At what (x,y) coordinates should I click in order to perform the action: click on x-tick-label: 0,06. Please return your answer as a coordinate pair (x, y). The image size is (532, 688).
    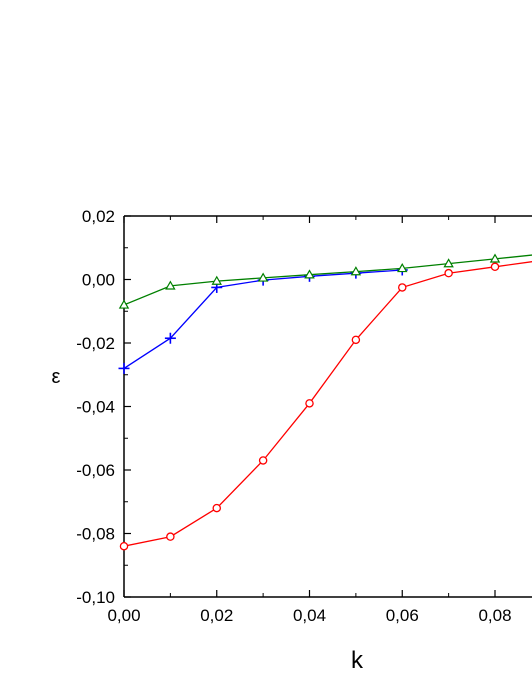
    Looking at the image, I should click on (402, 615).